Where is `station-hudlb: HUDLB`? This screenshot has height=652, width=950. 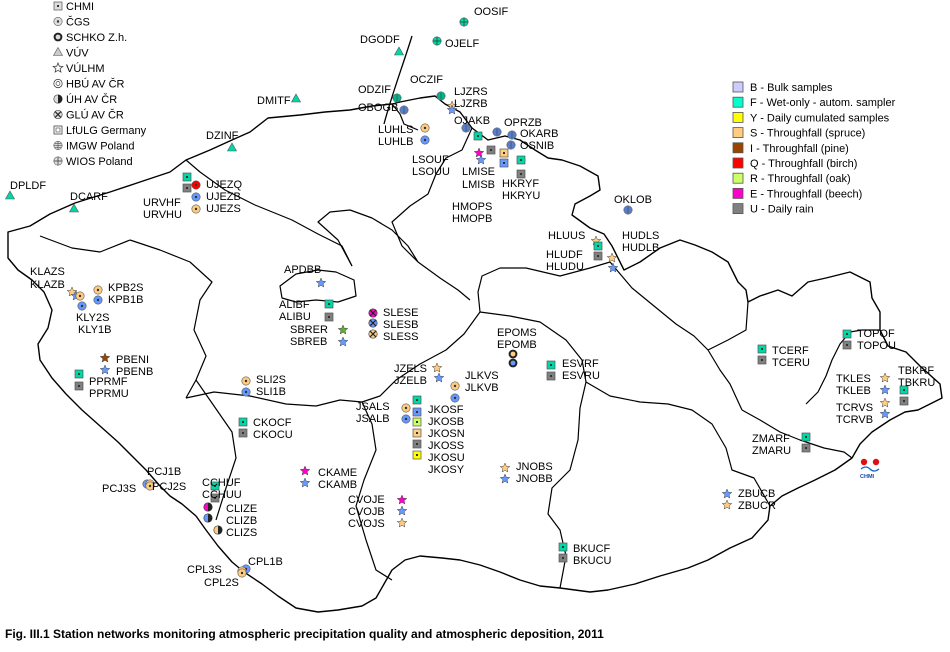
station-hudlb: HUDLB is located at coordinates (633, 257).